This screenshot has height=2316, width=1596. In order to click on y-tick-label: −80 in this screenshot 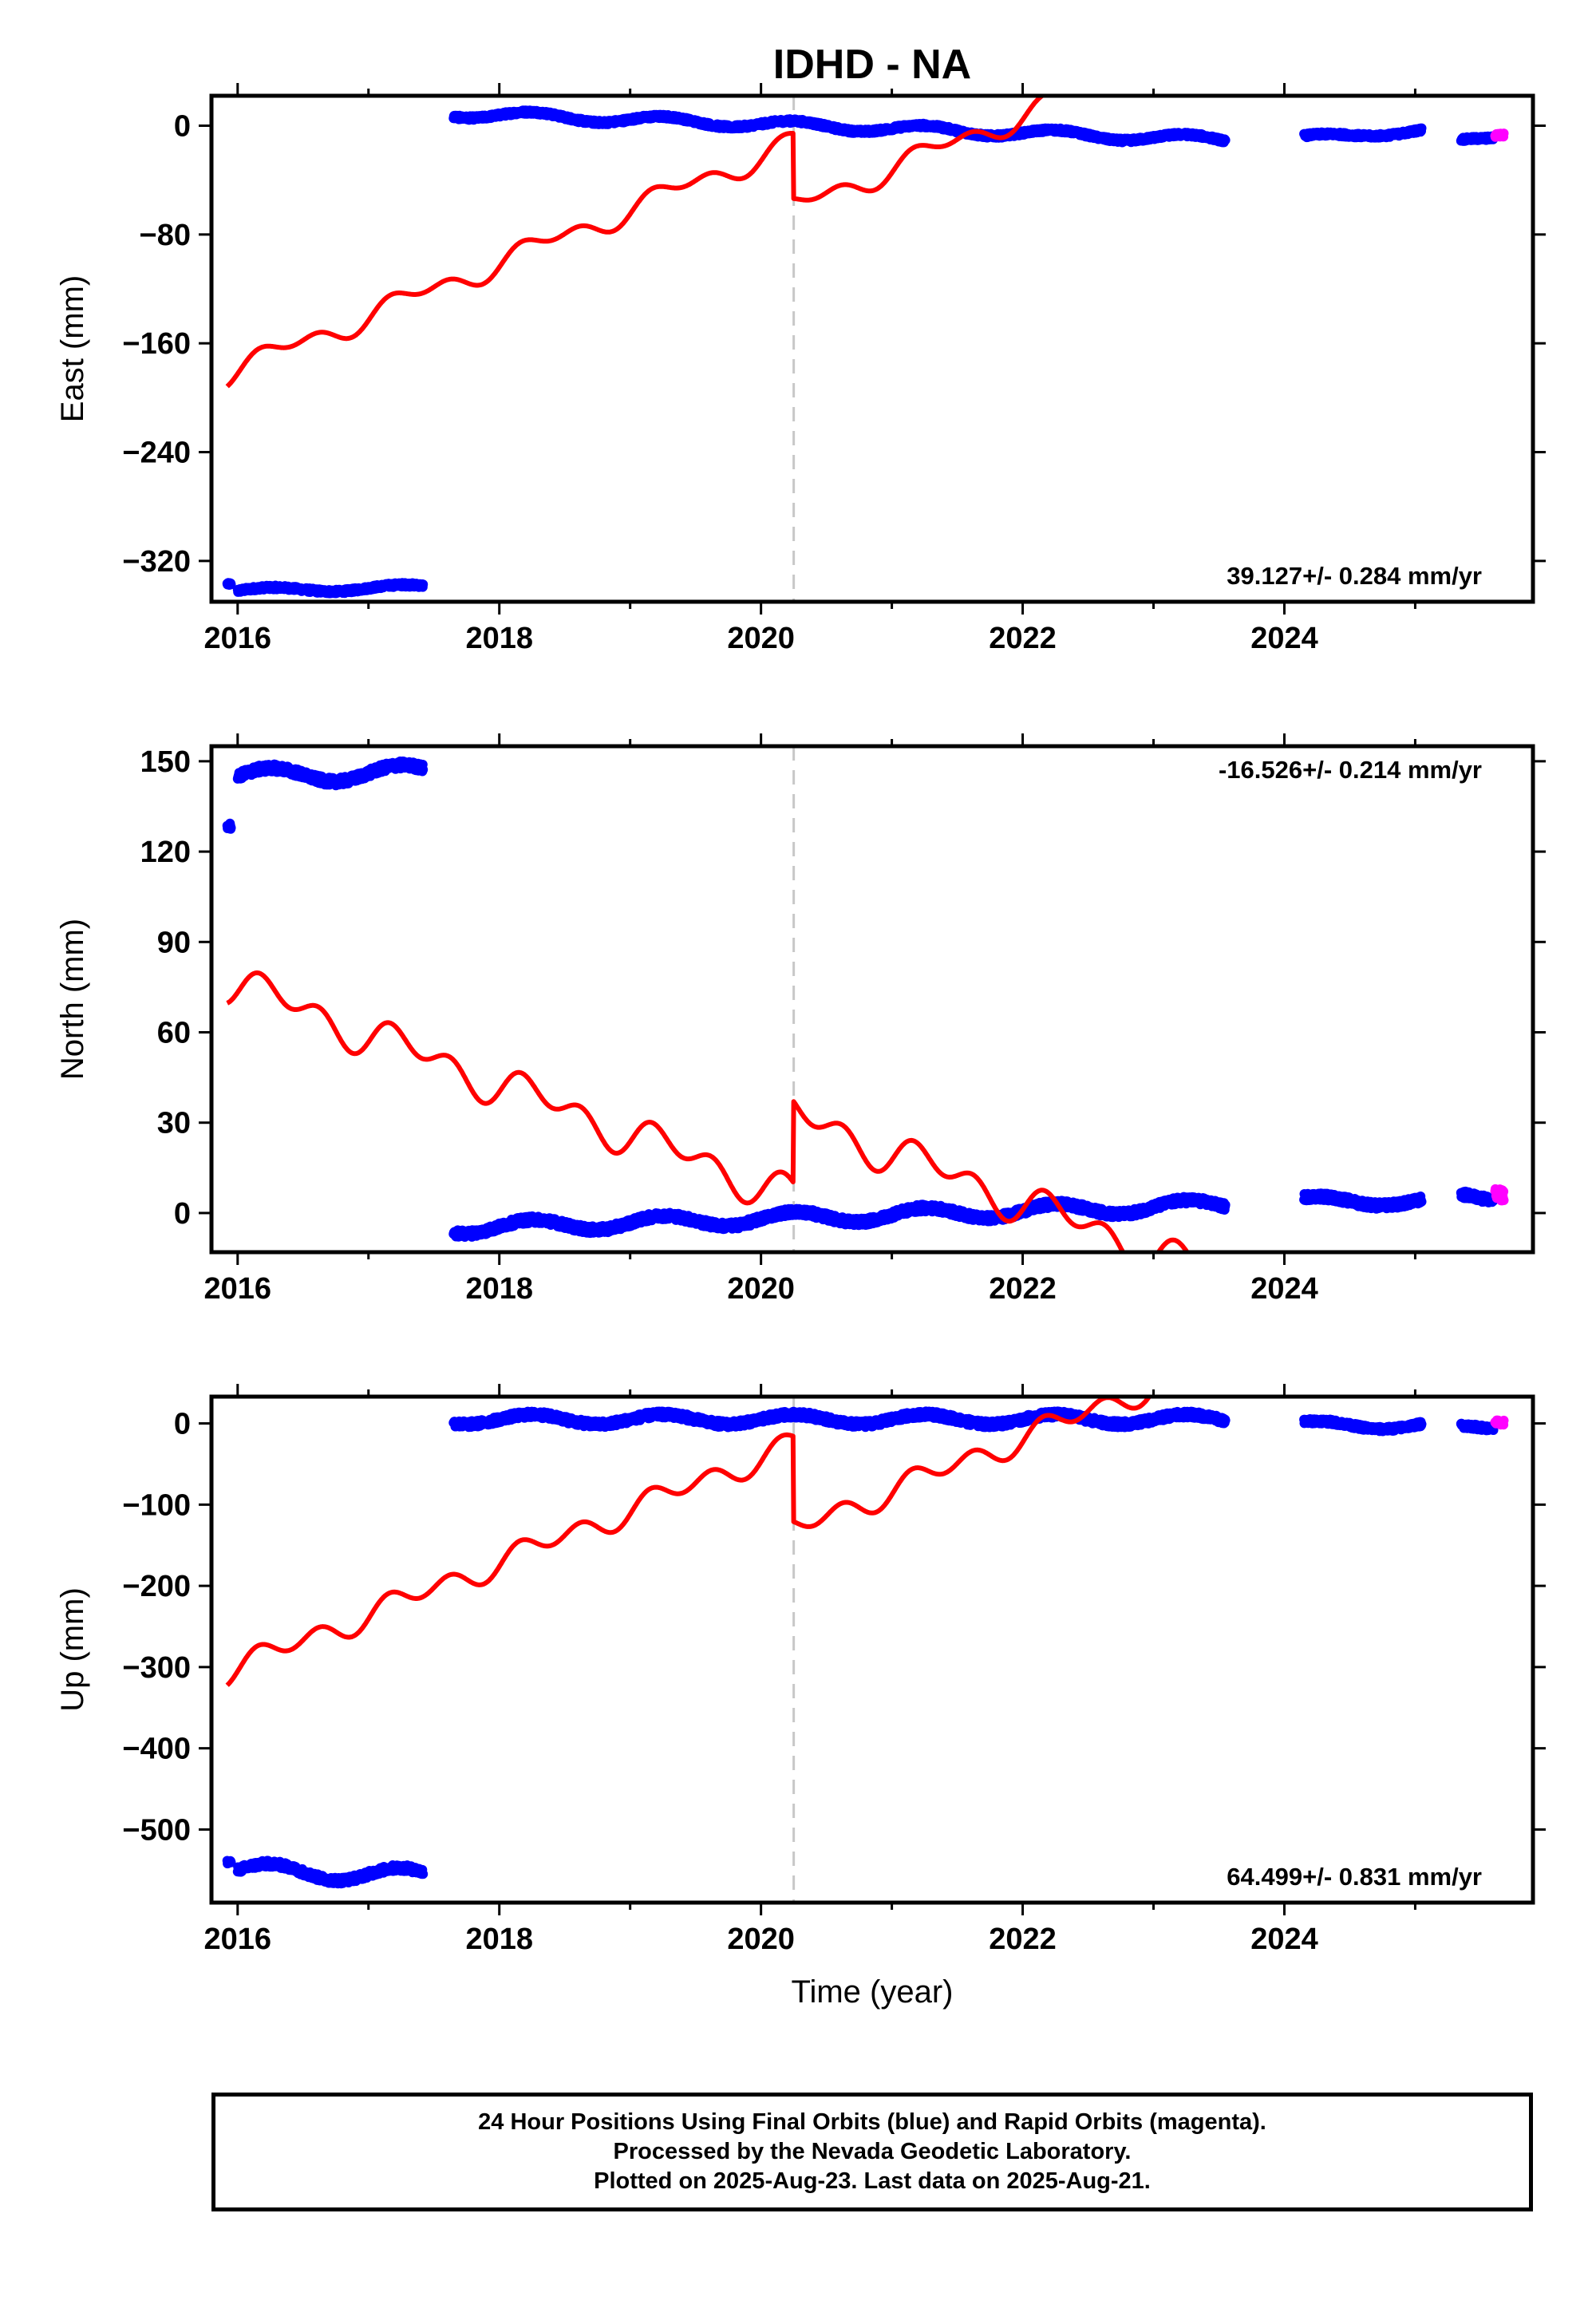, I will do `click(165, 235)`.